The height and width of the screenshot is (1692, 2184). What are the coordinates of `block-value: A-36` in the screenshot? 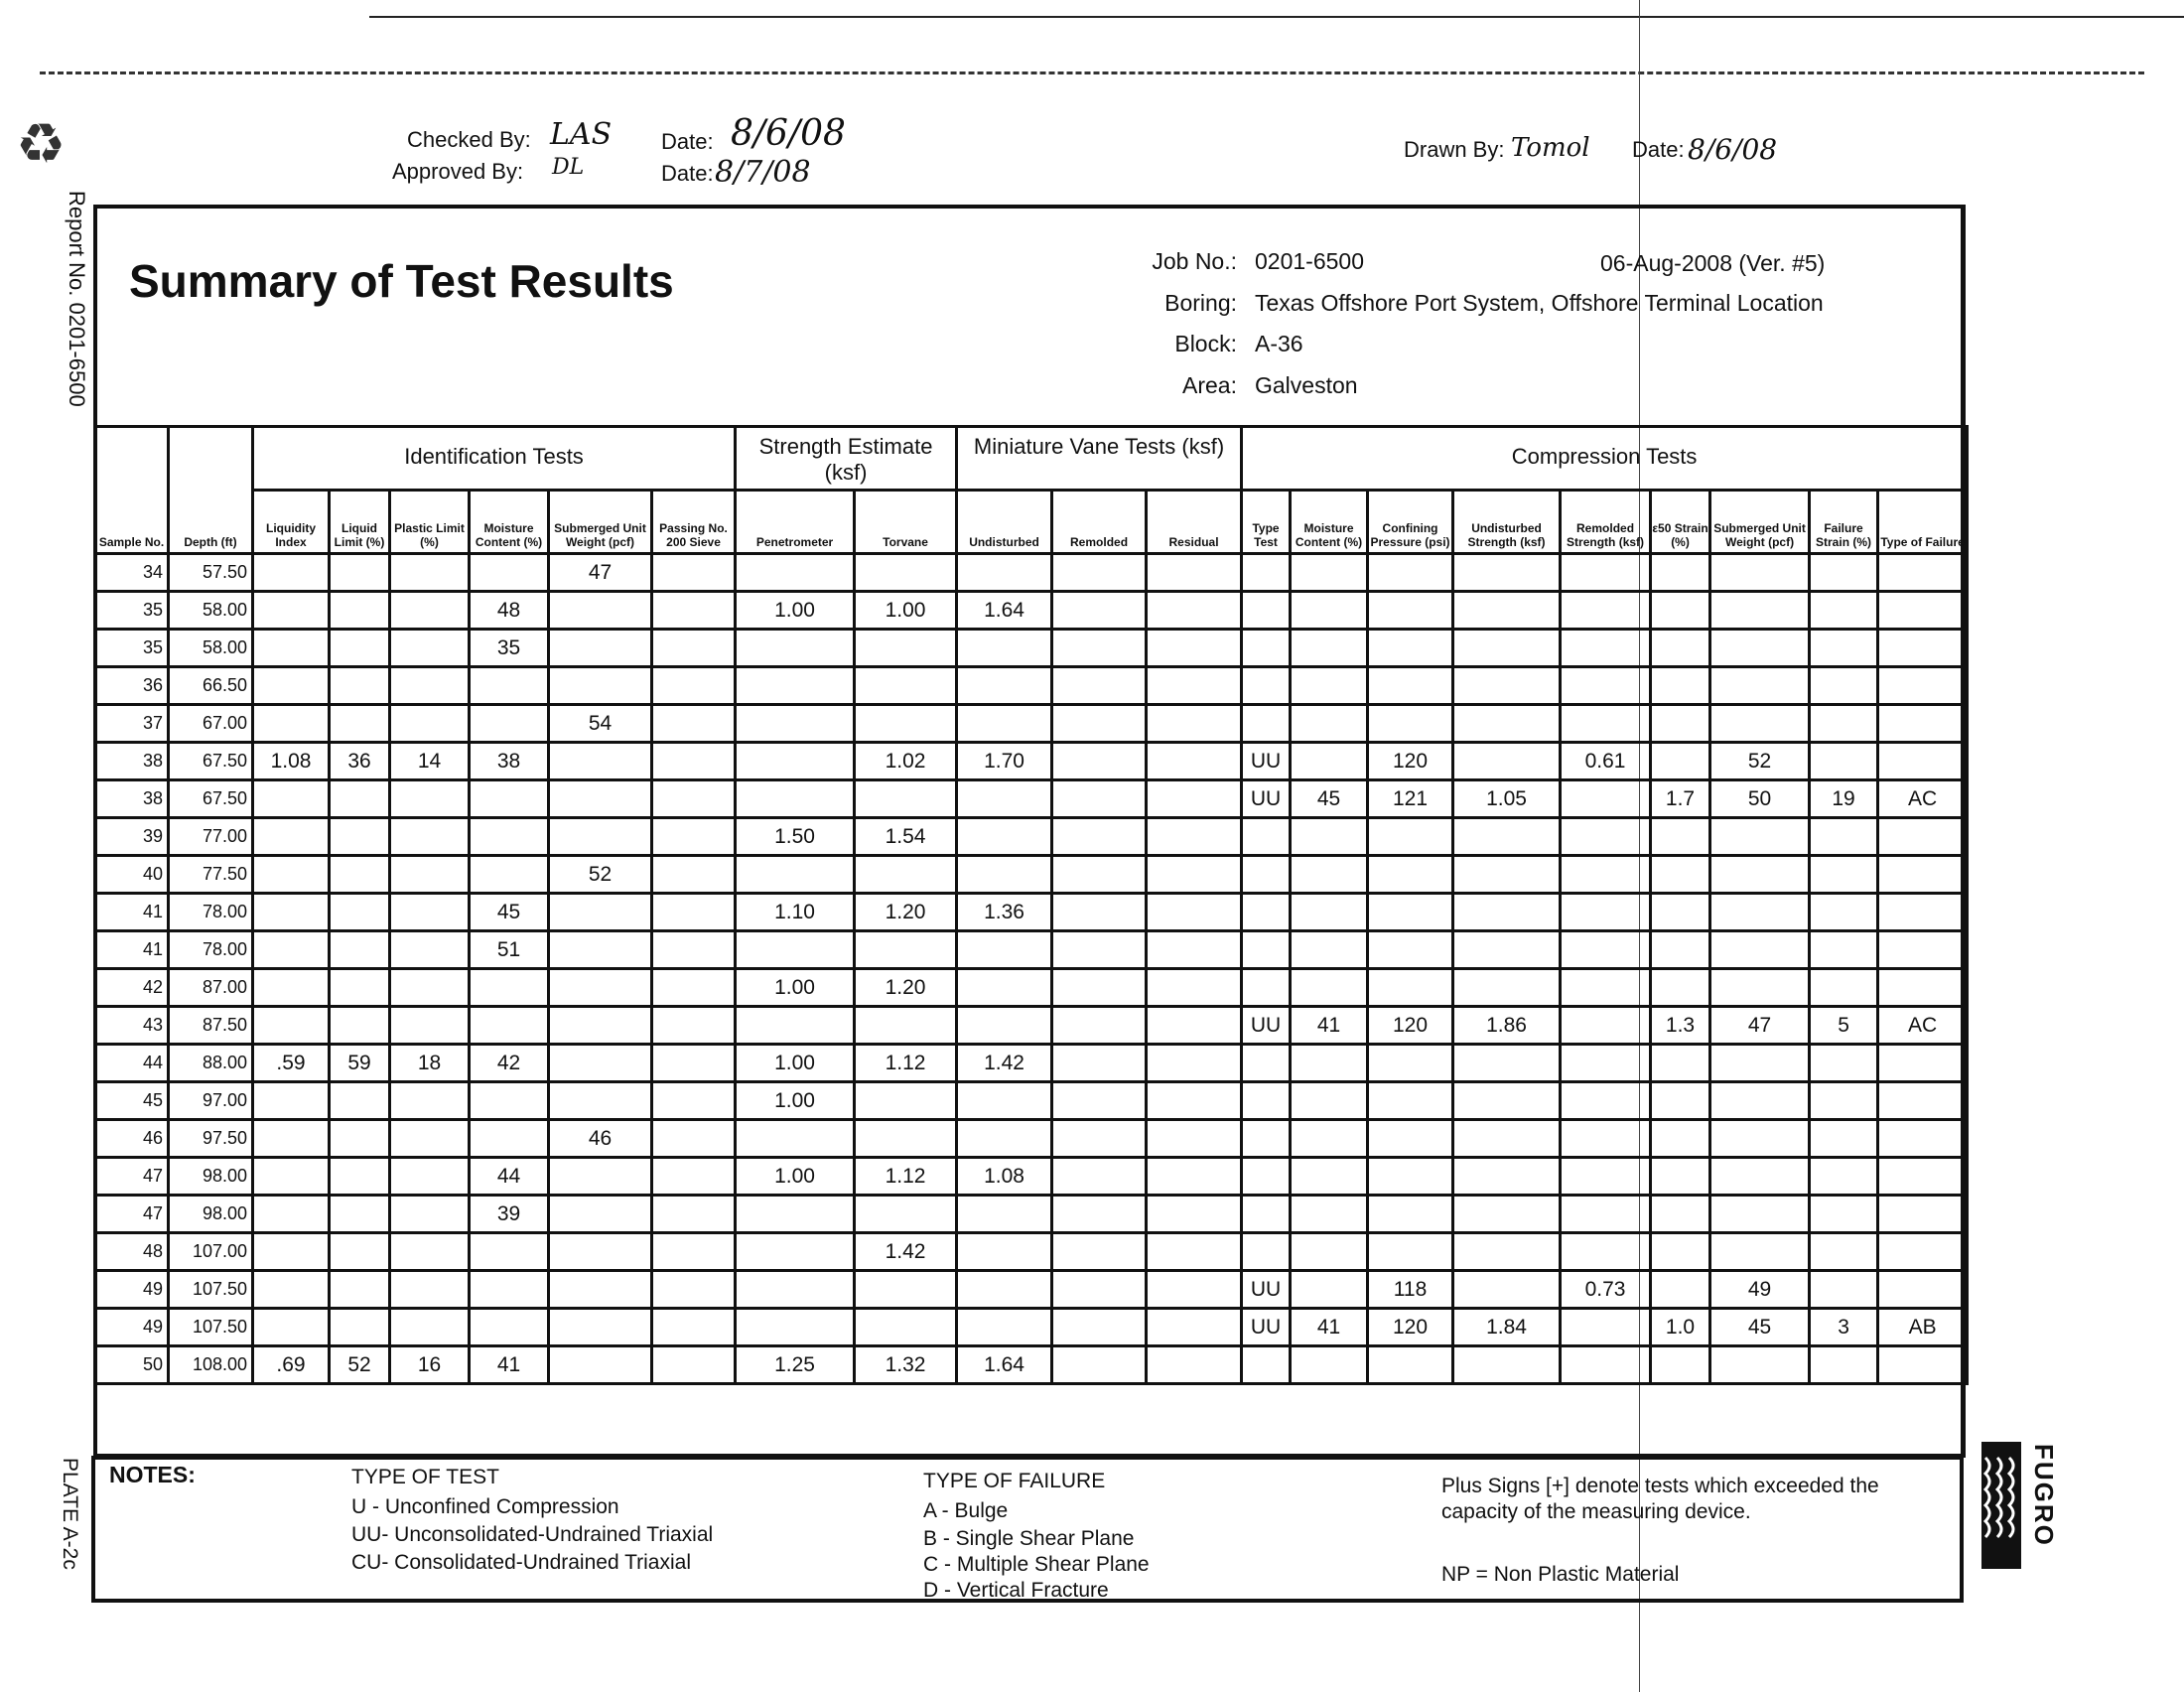 It's located at (1279, 343).